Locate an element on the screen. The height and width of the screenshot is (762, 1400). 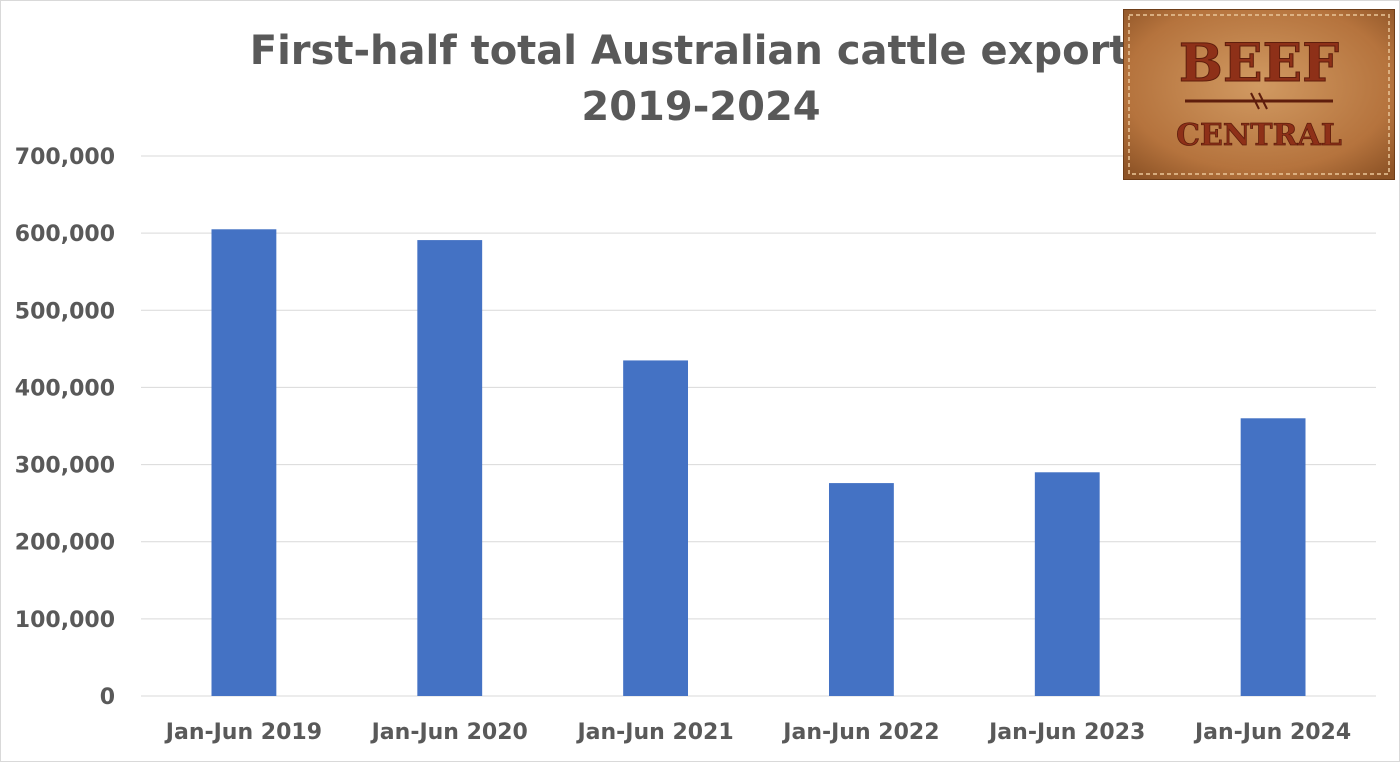
x-category-label: Jan-Jun 2021 is located at coordinates (654, 732).